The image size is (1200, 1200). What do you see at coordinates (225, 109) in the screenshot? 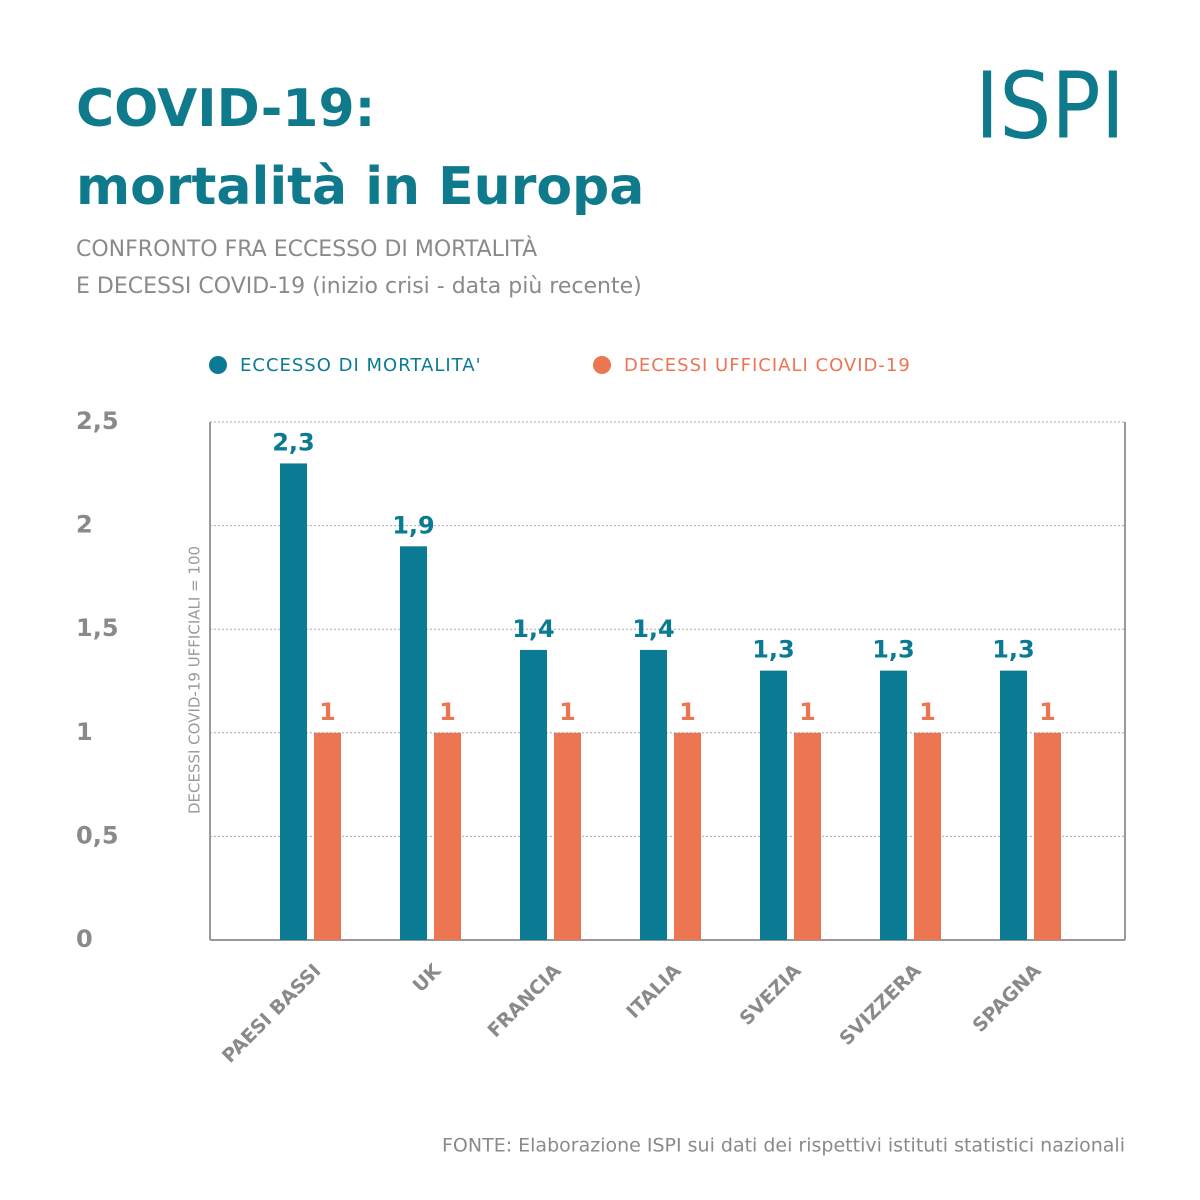
I see `chart-title: COVID-19:` at bounding box center [225, 109].